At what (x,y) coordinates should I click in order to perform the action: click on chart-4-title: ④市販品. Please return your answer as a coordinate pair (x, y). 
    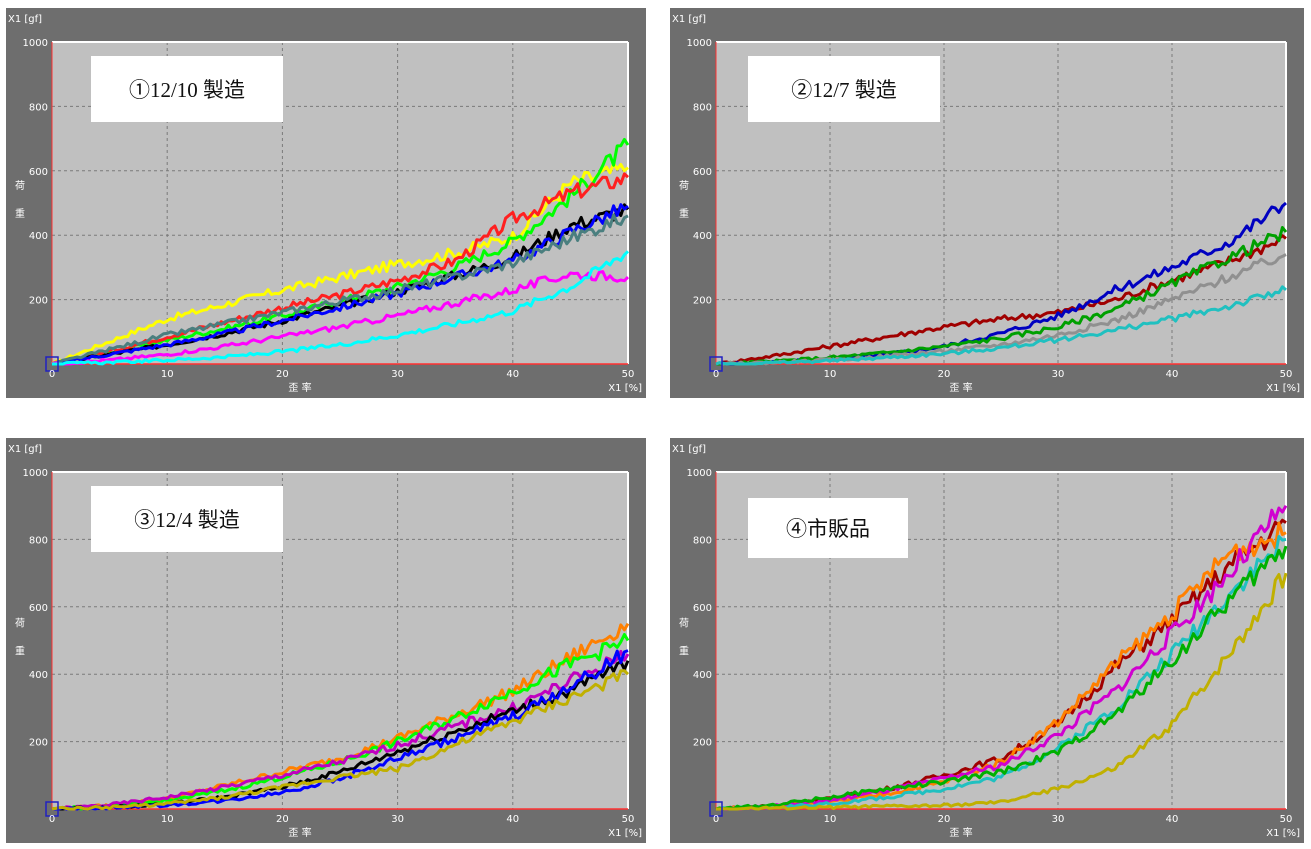
    Looking at the image, I should click on (828, 528).